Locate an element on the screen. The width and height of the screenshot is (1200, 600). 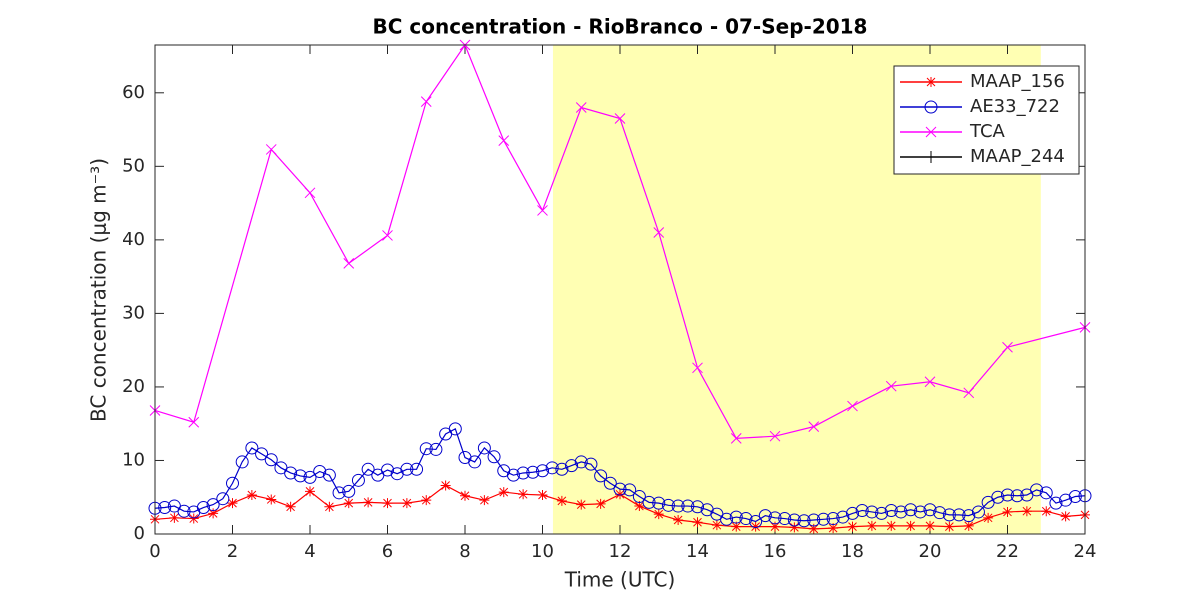
legend-box is located at coordinates (986, 120).